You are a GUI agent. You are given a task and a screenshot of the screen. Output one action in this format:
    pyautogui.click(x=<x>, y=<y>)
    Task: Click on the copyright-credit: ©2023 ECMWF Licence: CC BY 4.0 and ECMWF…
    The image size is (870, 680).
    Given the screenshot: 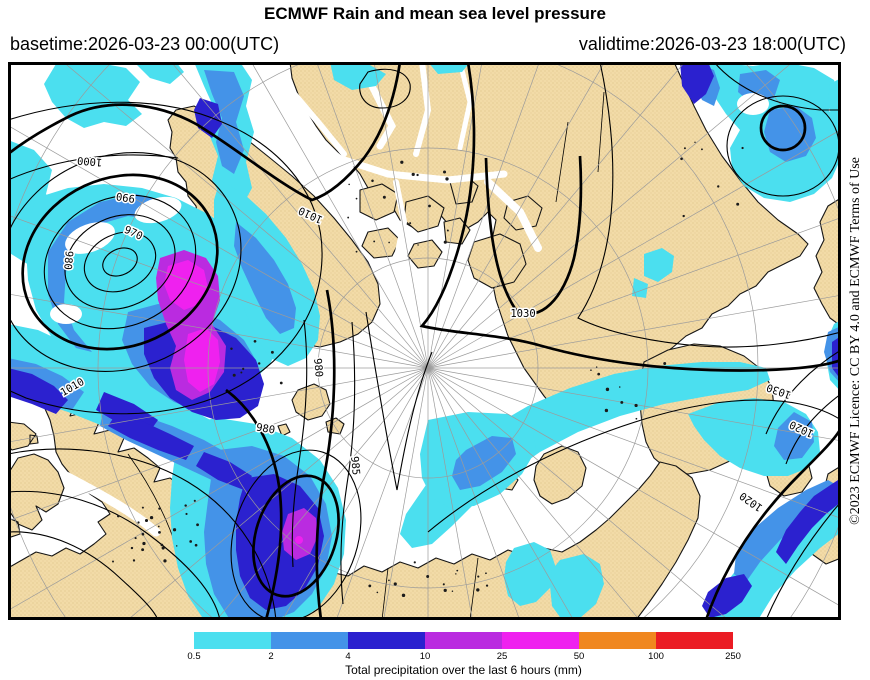 What is the action you would take?
    pyautogui.click(x=855, y=341)
    